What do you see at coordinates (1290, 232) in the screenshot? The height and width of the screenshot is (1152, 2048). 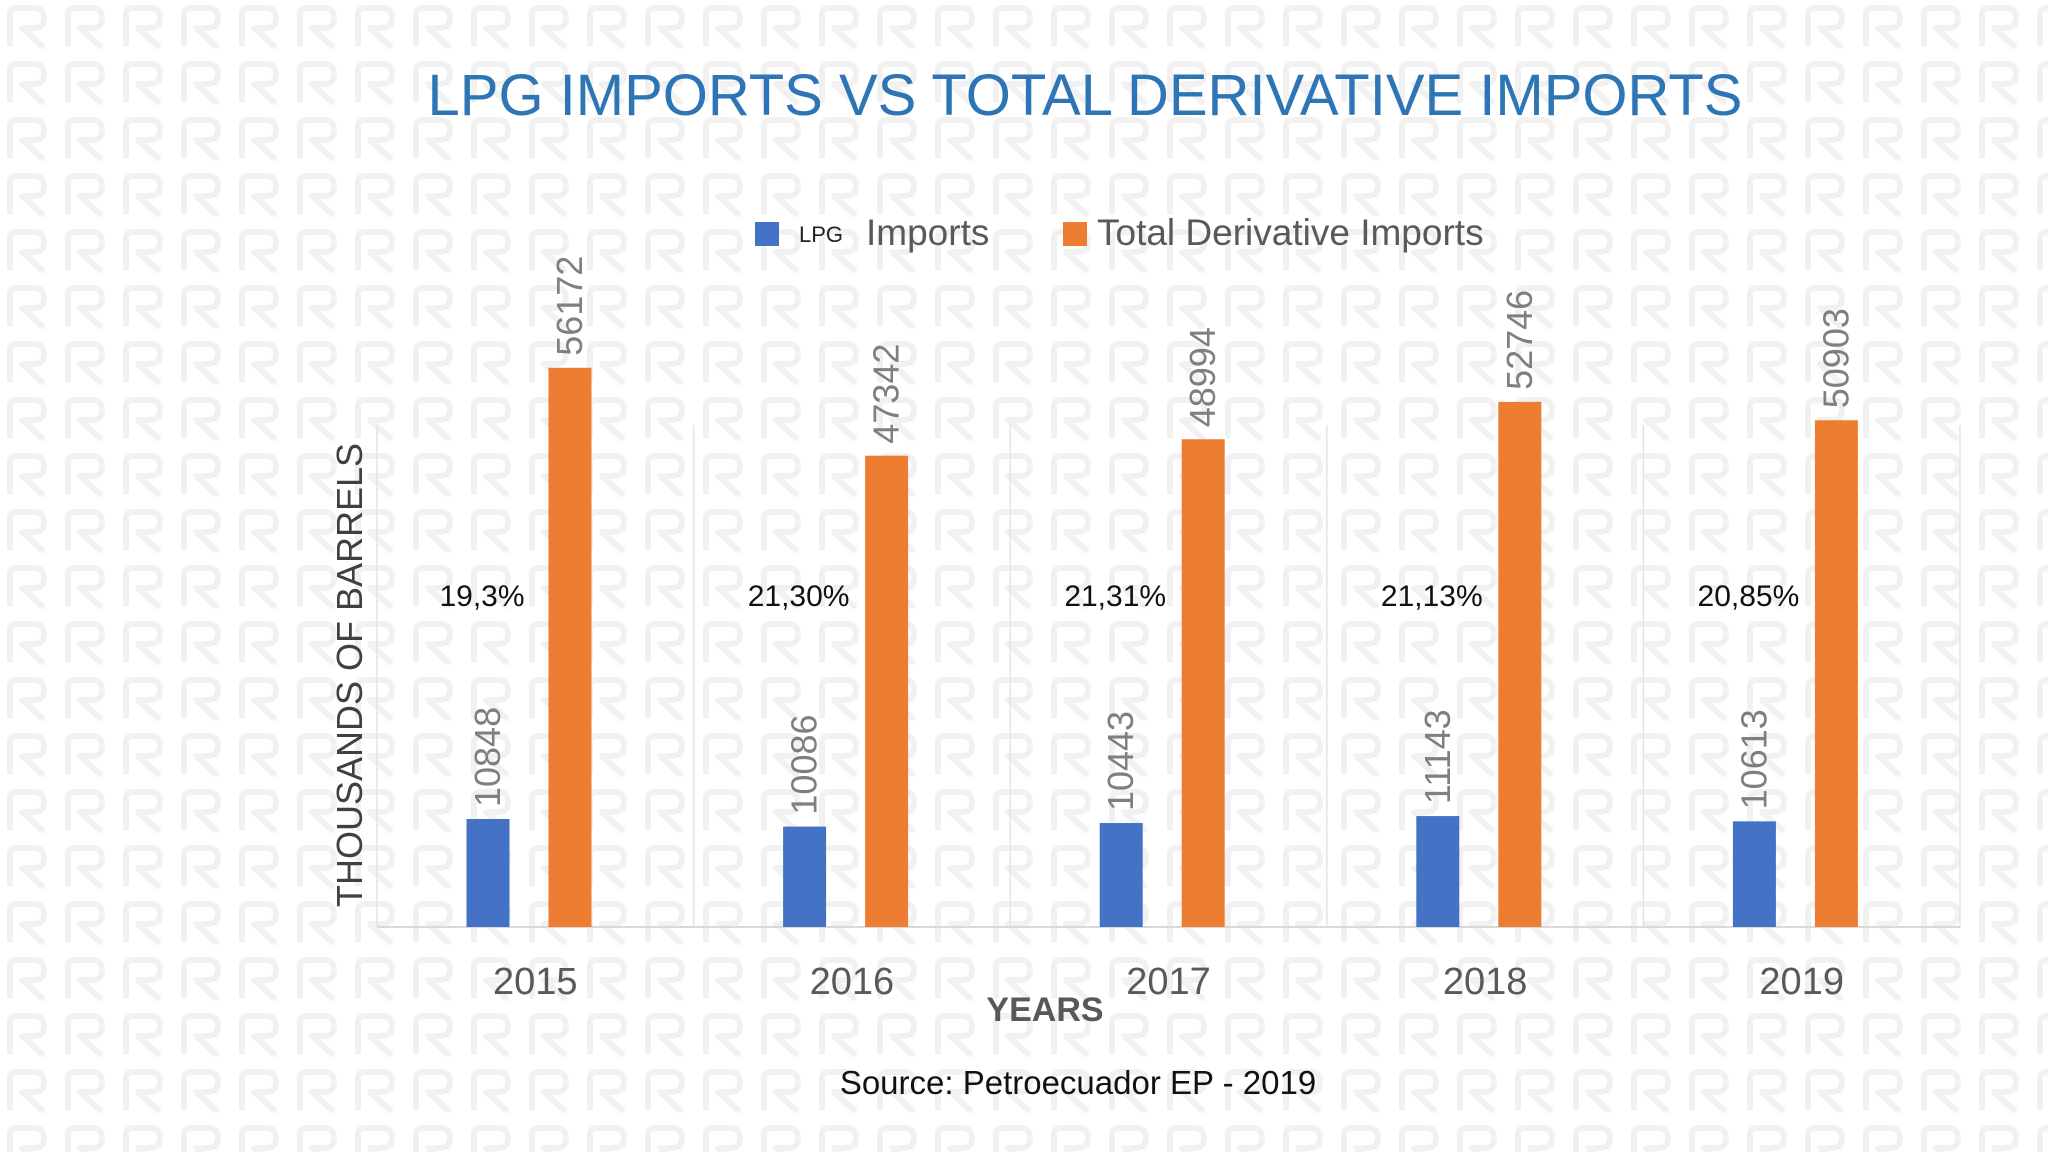 I see `legend-label-total: Total Derivative Imports` at bounding box center [1290, 232].